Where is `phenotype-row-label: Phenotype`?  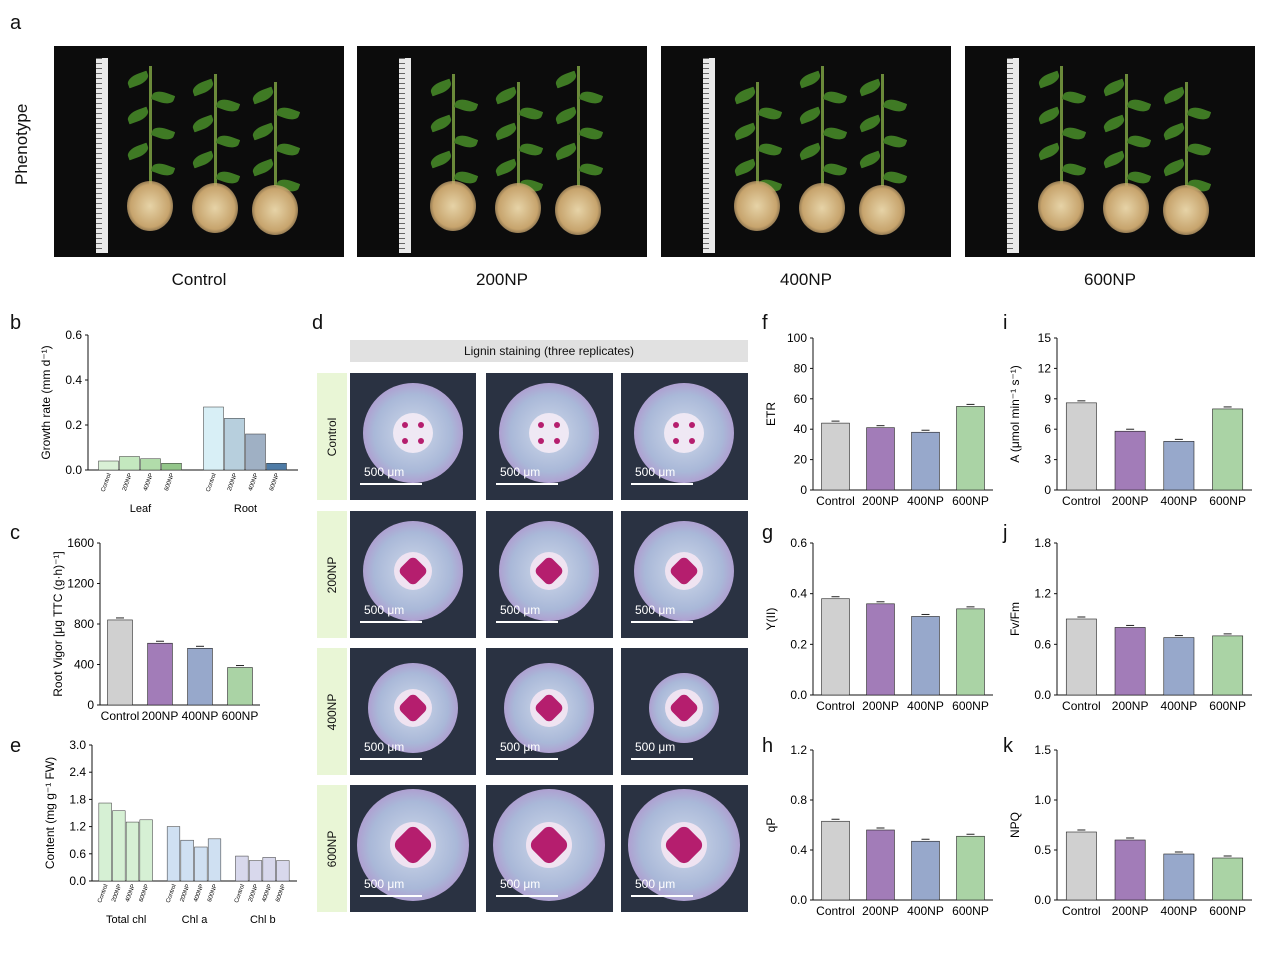
phenotype-row-label: Phenotype is located at coordinates (21, 144).